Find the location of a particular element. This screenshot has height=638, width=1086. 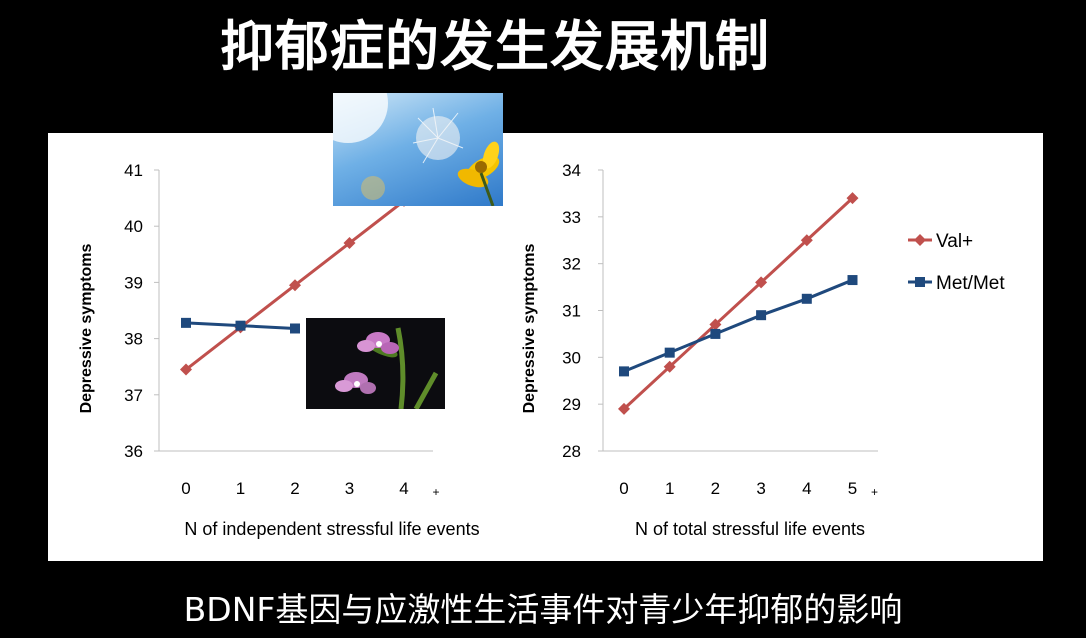

y-tick-label: 38 is located at coordinates (133, 339).